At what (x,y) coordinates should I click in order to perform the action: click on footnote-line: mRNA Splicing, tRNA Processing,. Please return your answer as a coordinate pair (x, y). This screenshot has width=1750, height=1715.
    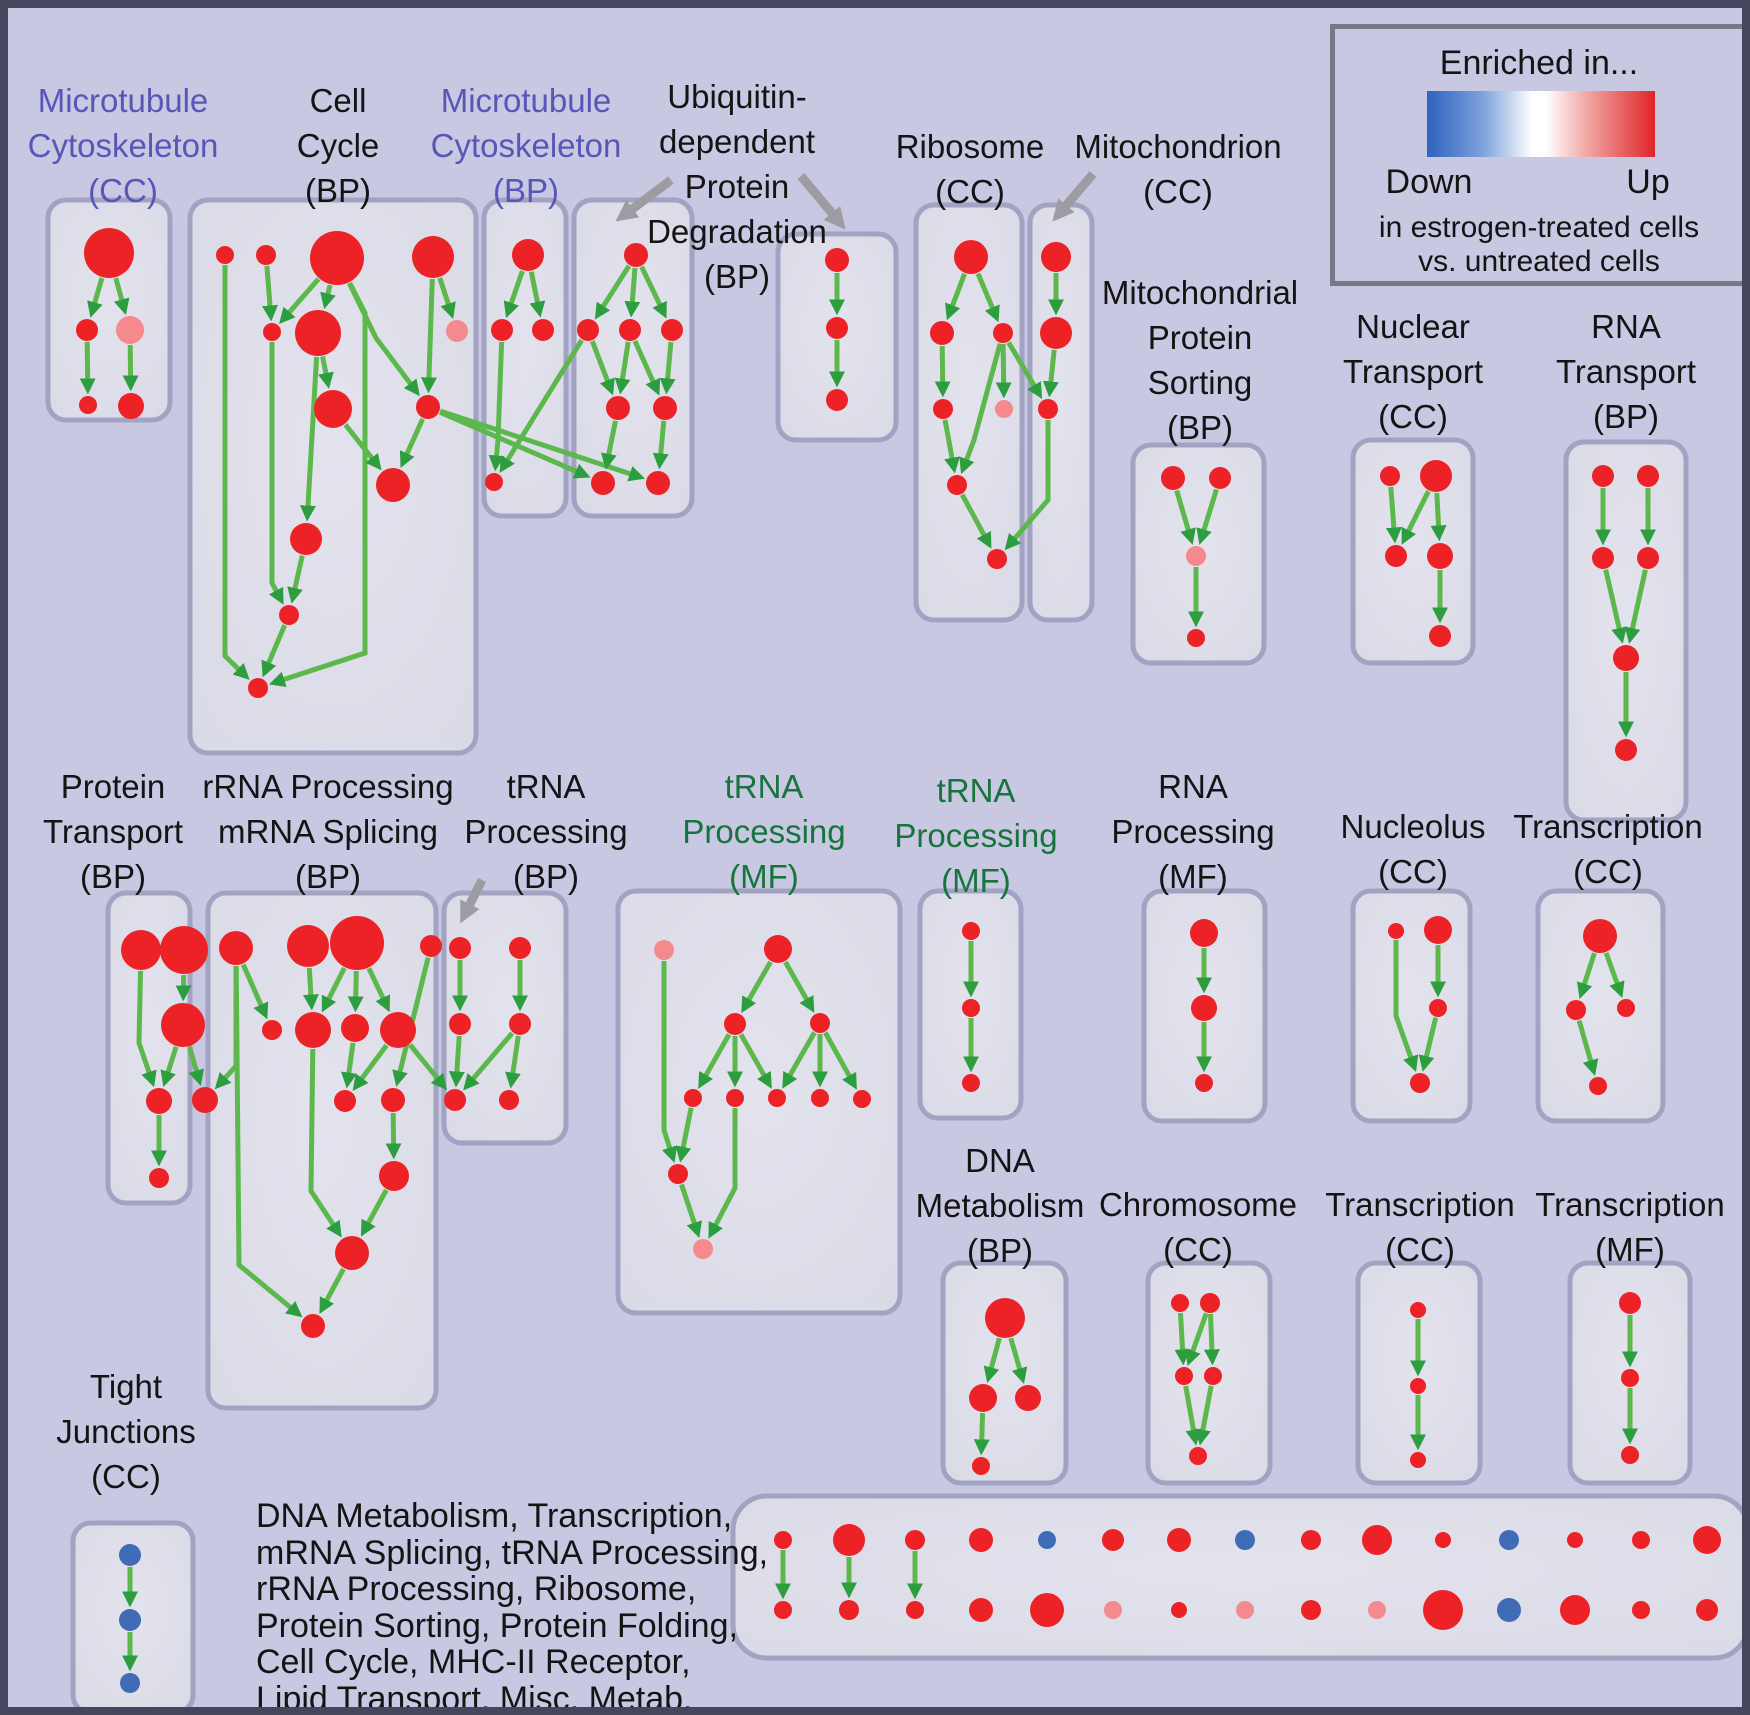
    Looking at the image, I should click on (512, 1552).